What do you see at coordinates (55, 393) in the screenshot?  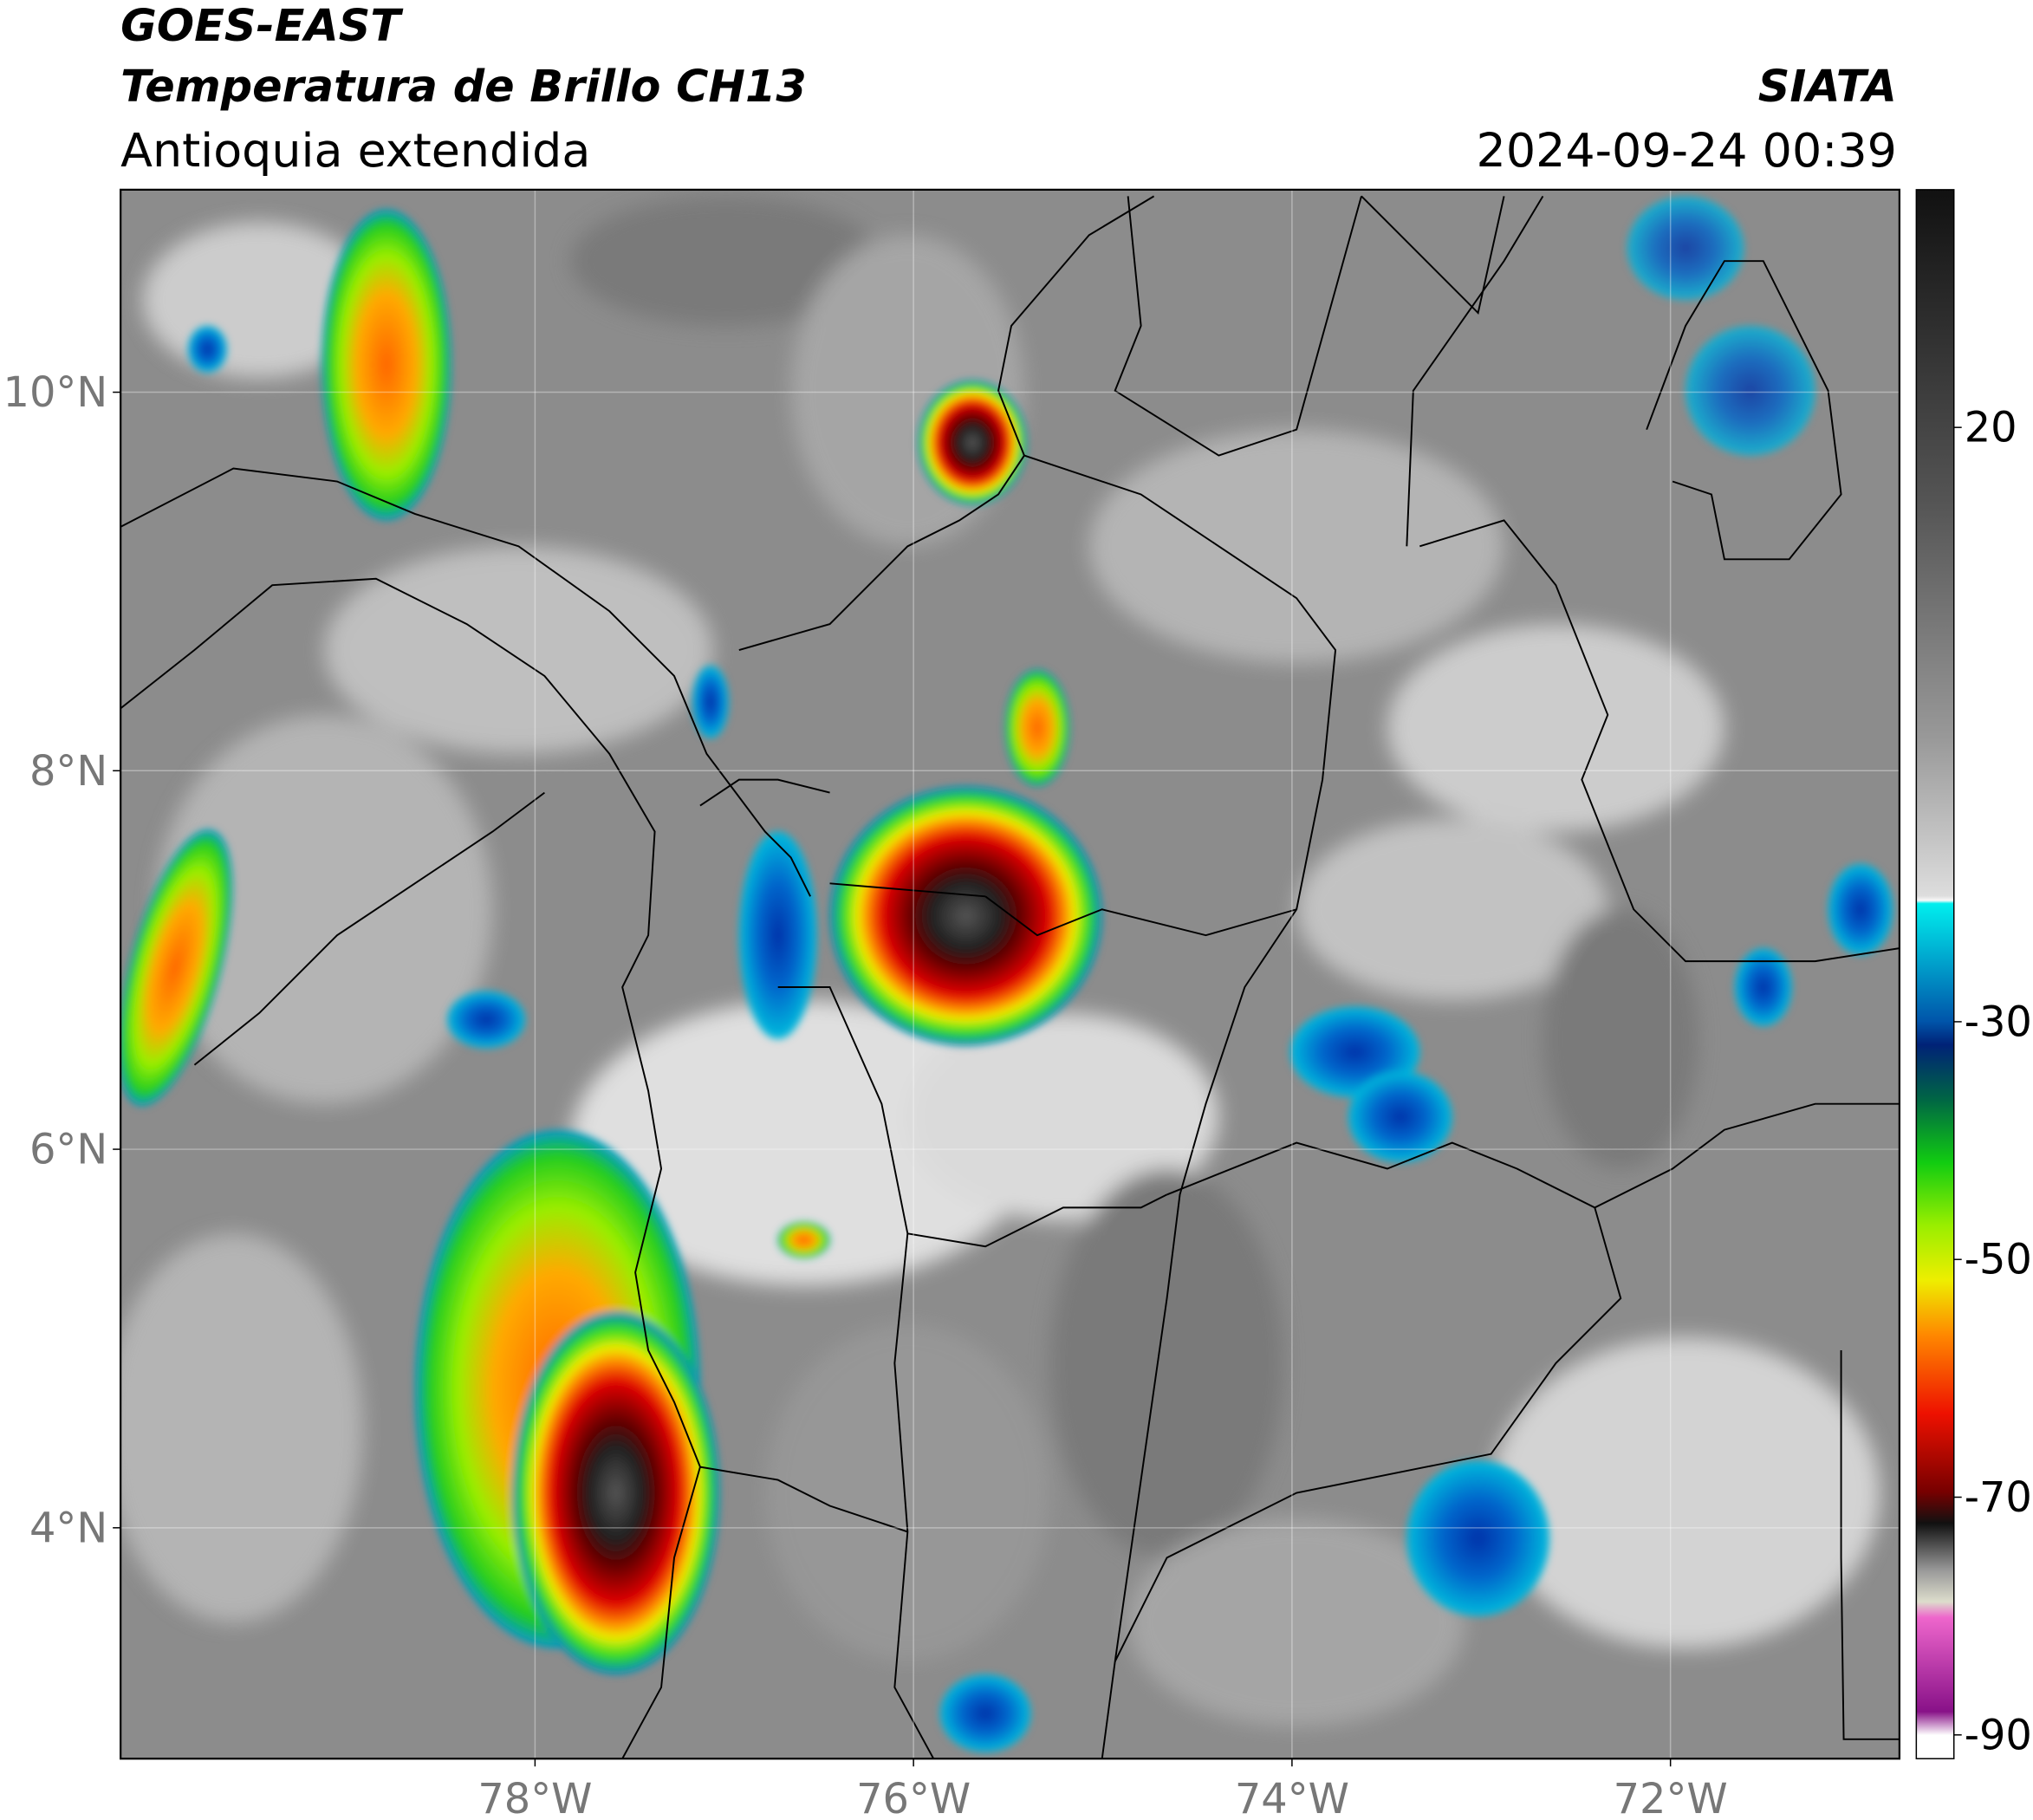 I see `lat-tick-label: 10°N` at bounding box center [55, 393].